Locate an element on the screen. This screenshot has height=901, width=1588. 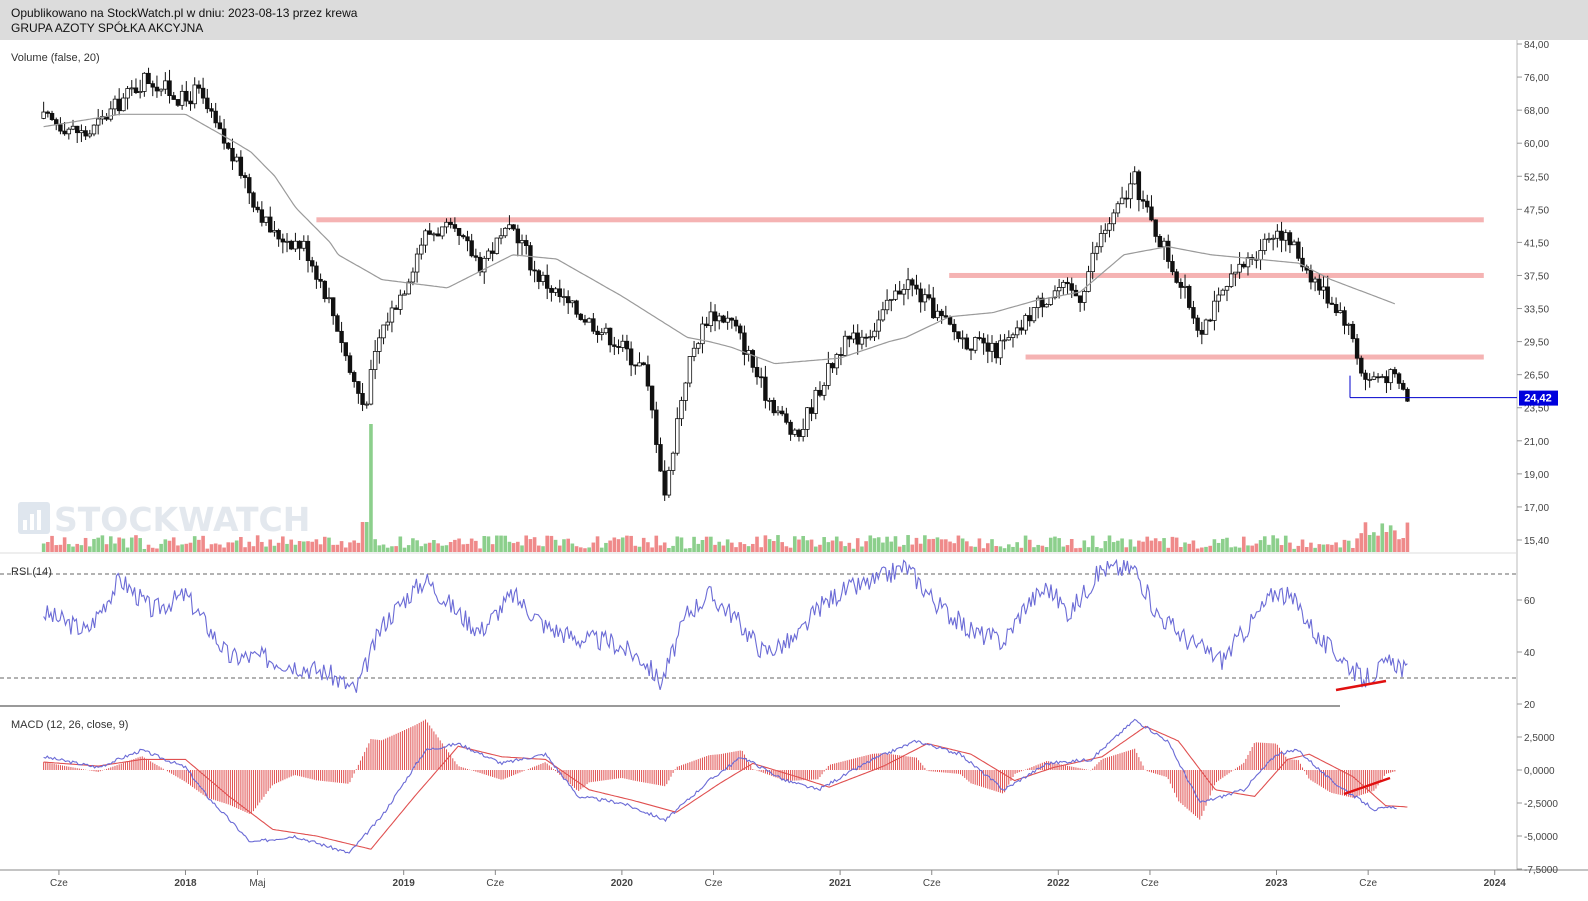
macd-signal-line is located at coordinates (725, 787).